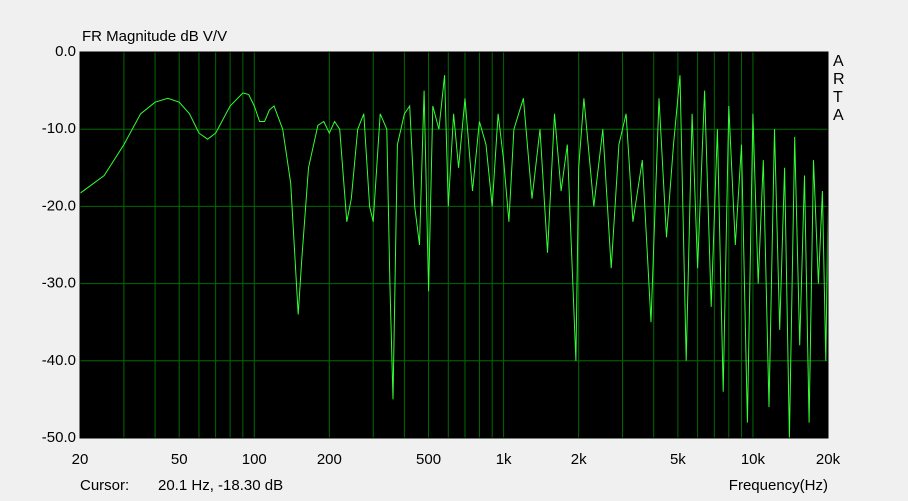 Image resolution: width=908 pixels, height=501 pixels. I want to click on y-tick-label: 0.0, so click(65, 51).